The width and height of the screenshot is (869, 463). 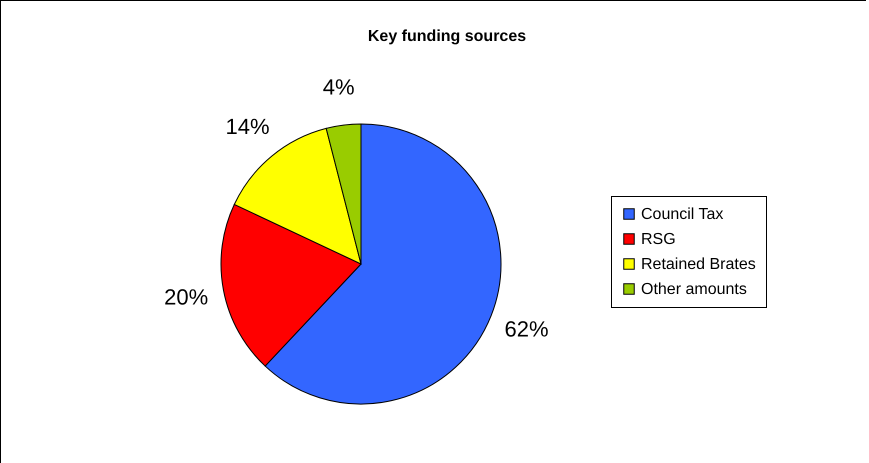 I want to click on legend-label: Retained Brates, so click(x=698, y=264).